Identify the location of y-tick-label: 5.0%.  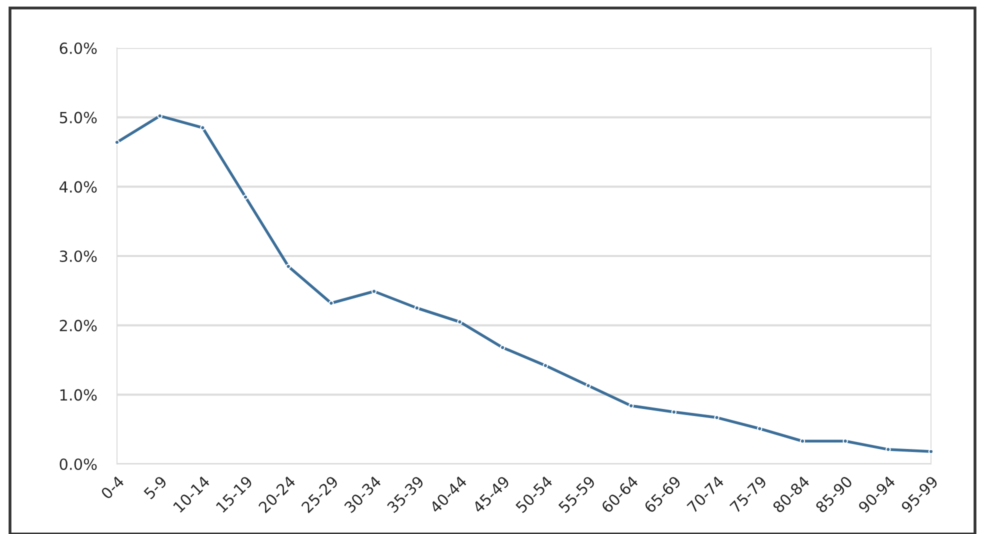
(78, 118).